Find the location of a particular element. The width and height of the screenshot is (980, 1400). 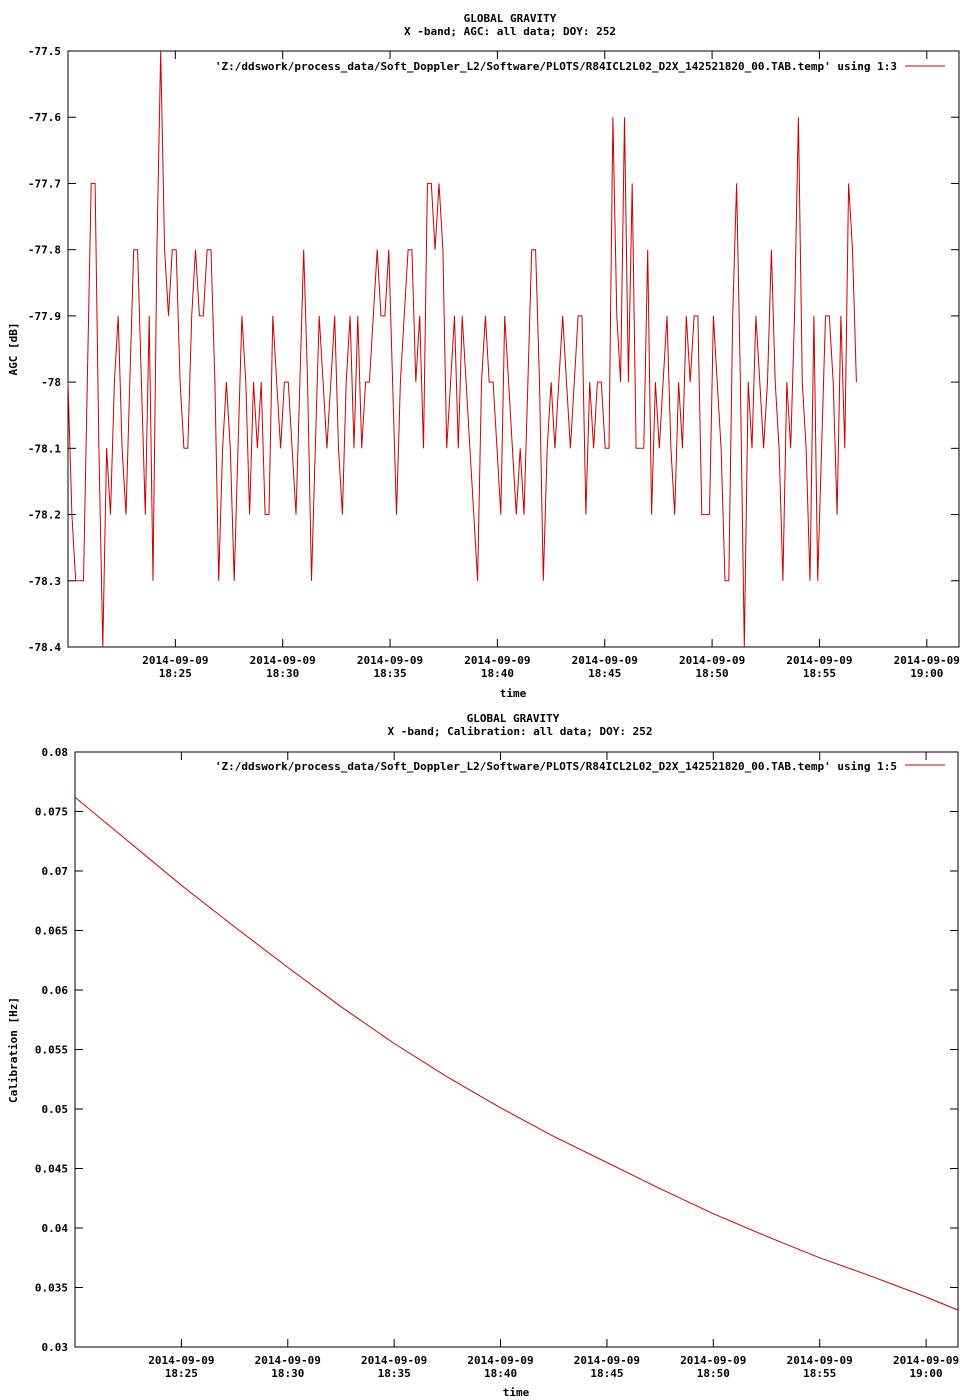

calibration-x-tick-time: 19:00 is located at coordinates (926, 1373).